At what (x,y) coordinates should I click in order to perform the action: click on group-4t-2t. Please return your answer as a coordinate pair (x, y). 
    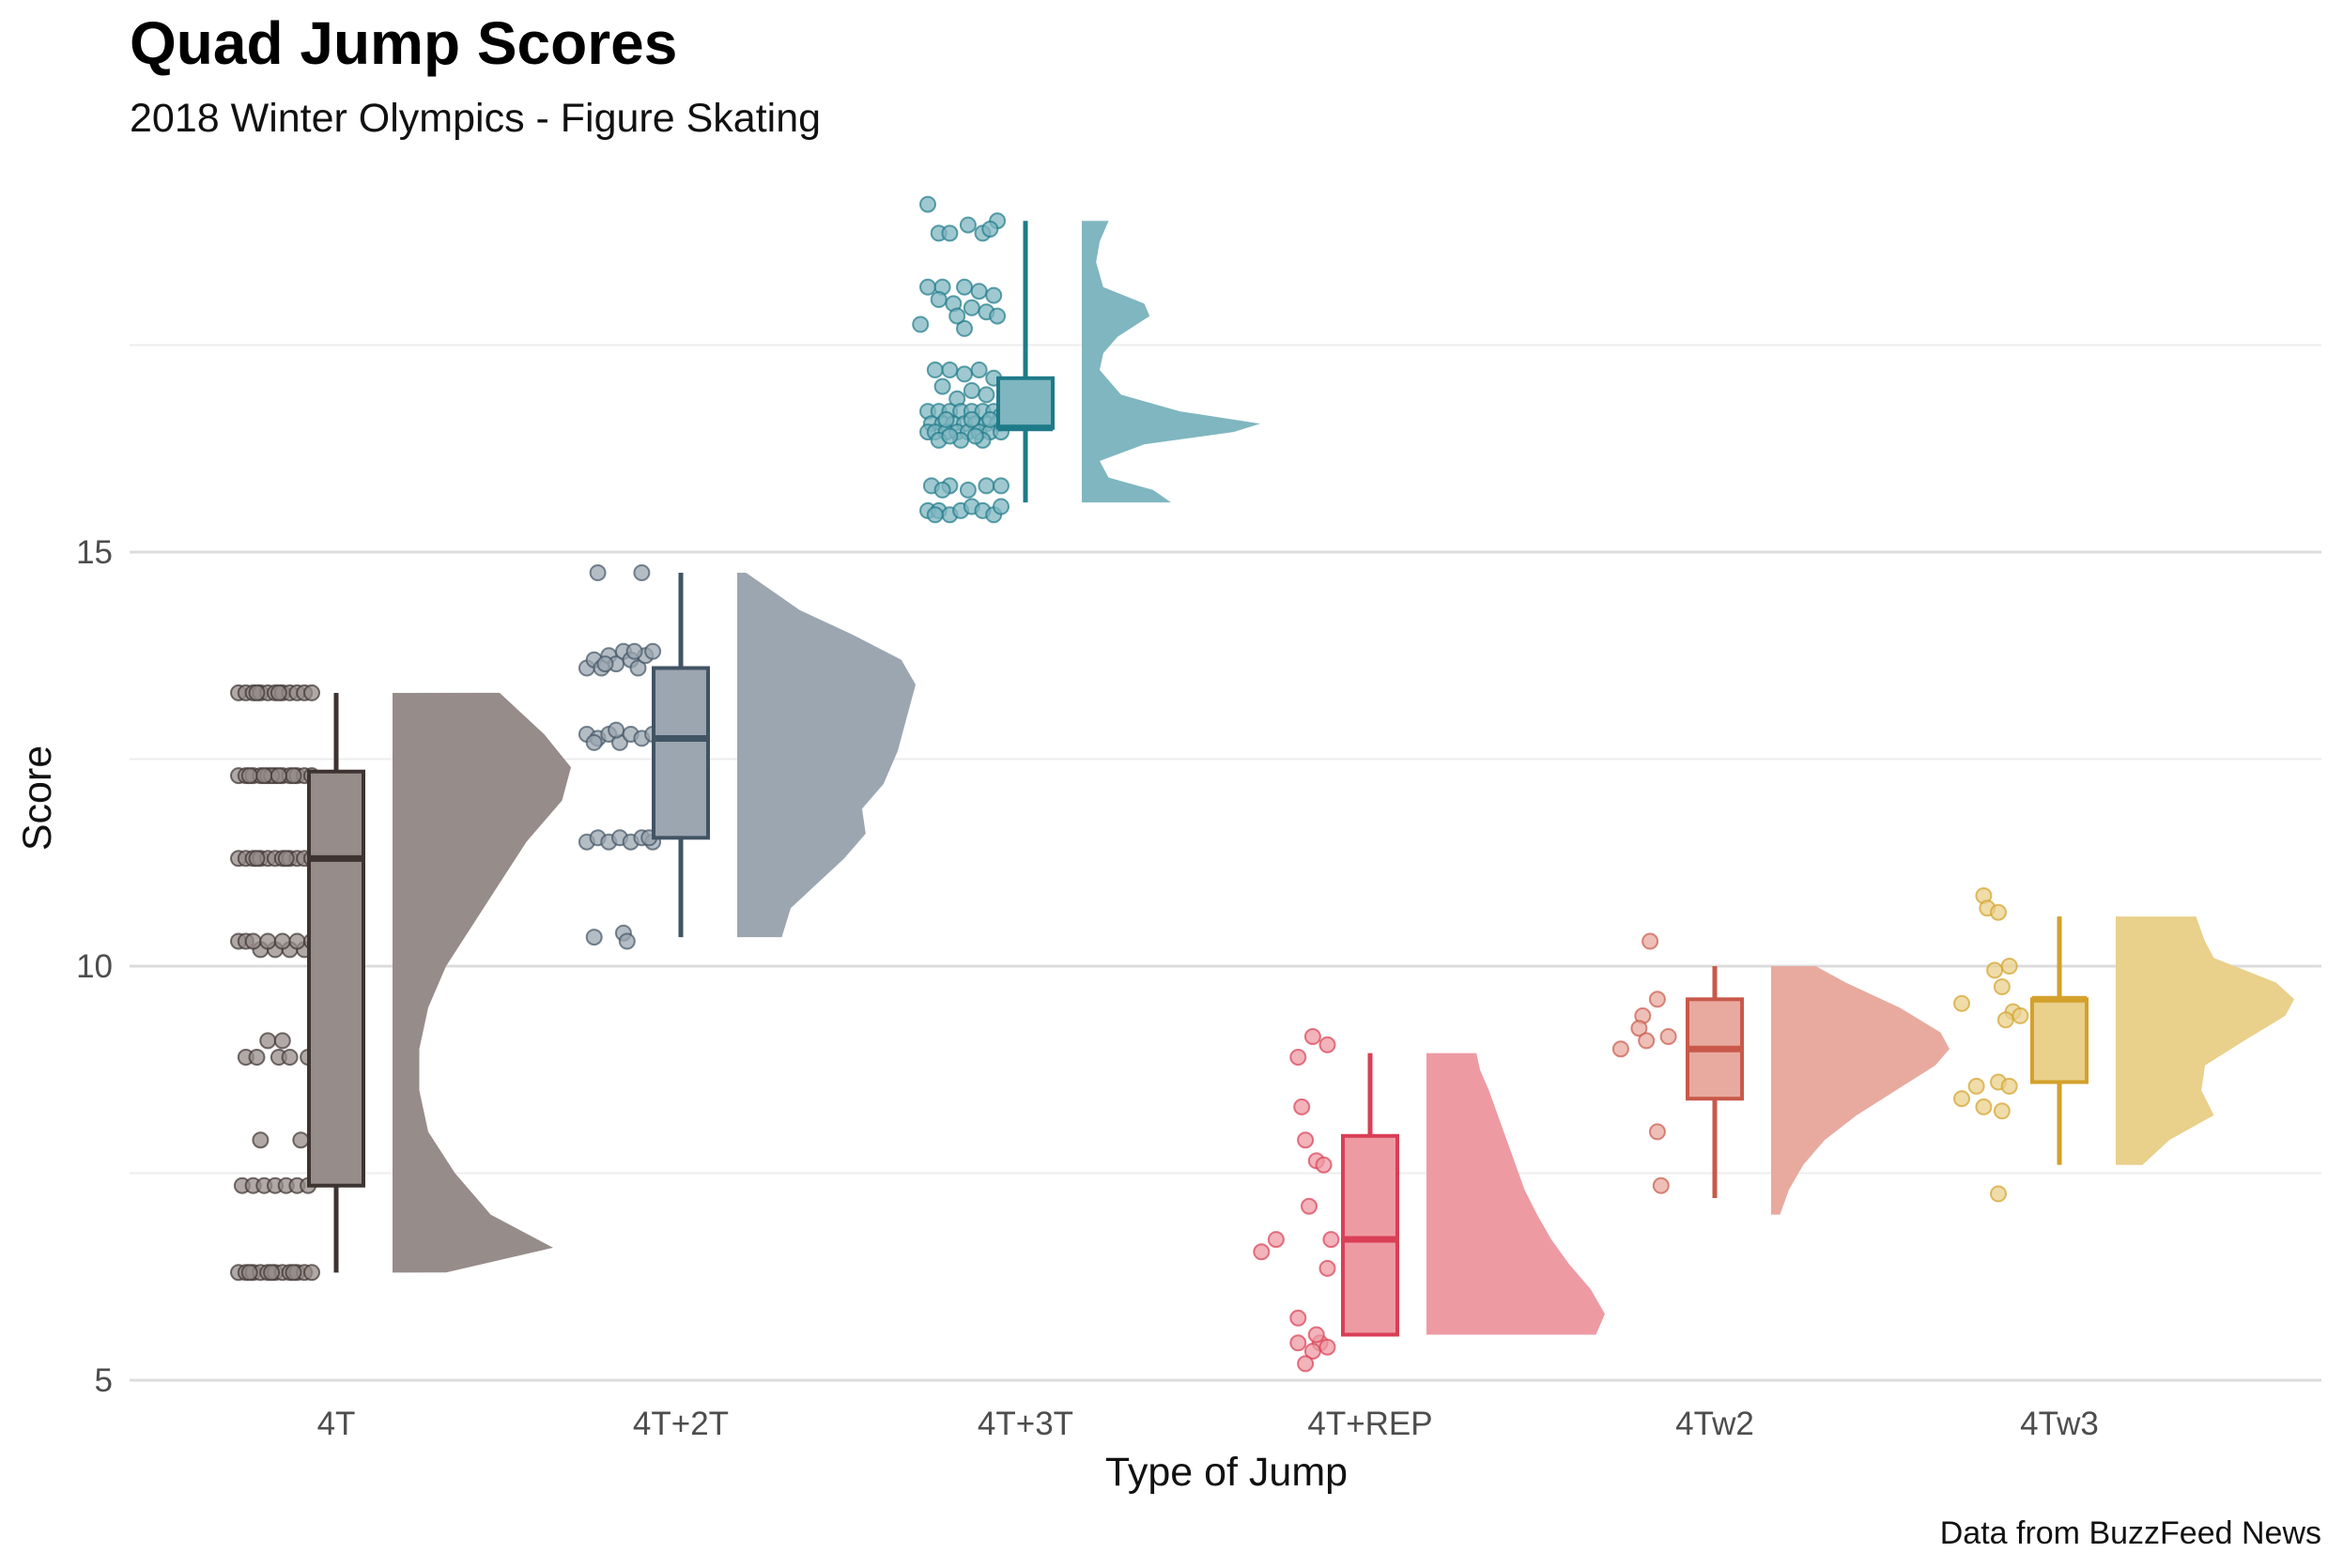
    Looking at the image, I should click on (747, 757).